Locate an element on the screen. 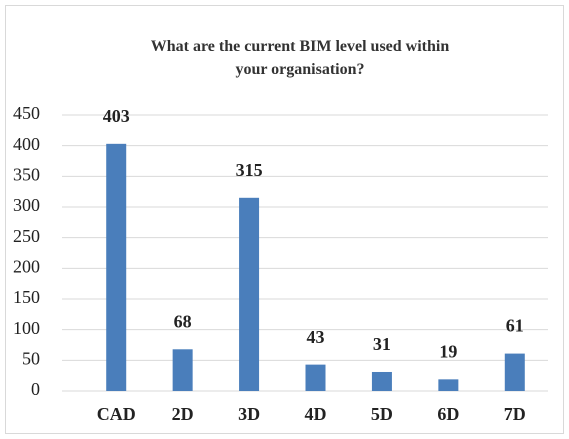 The image size is (569, 439). y-tick-label: 400 is located at coordinates (26, 144).